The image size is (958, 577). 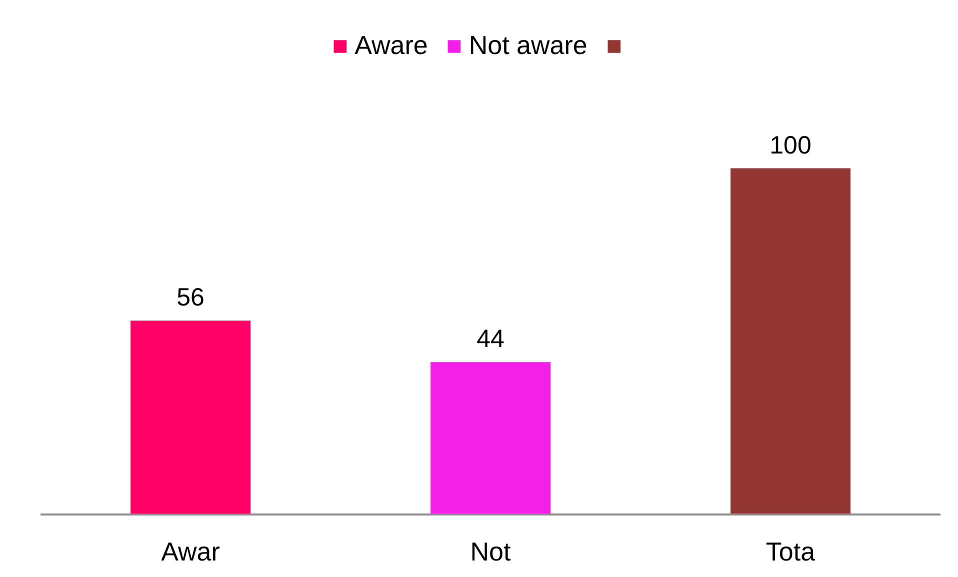 What do you see at coordinates (190, 298) in the screenshot?
I see `data-label: 56` at bounding box center [190, 298].